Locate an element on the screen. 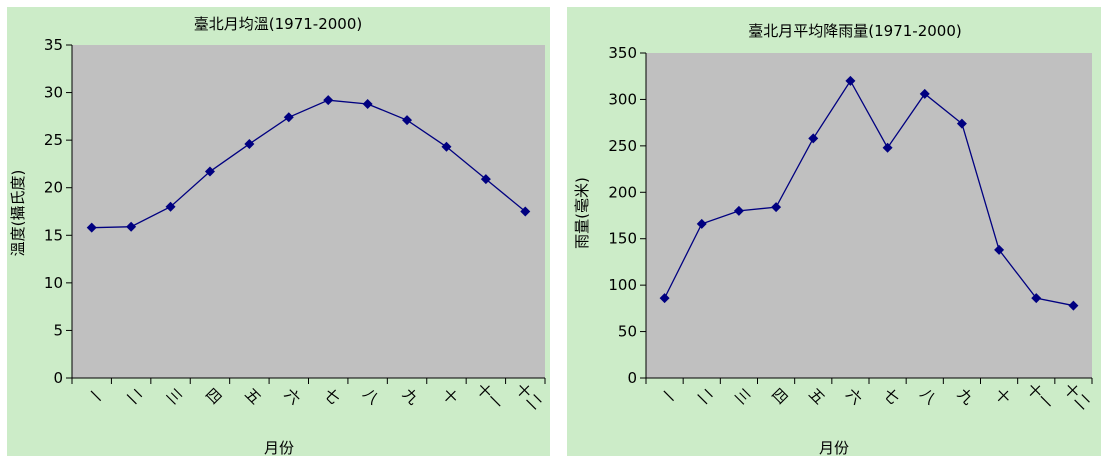  y-tick-label: 300 is located at coordinates (622, 99).